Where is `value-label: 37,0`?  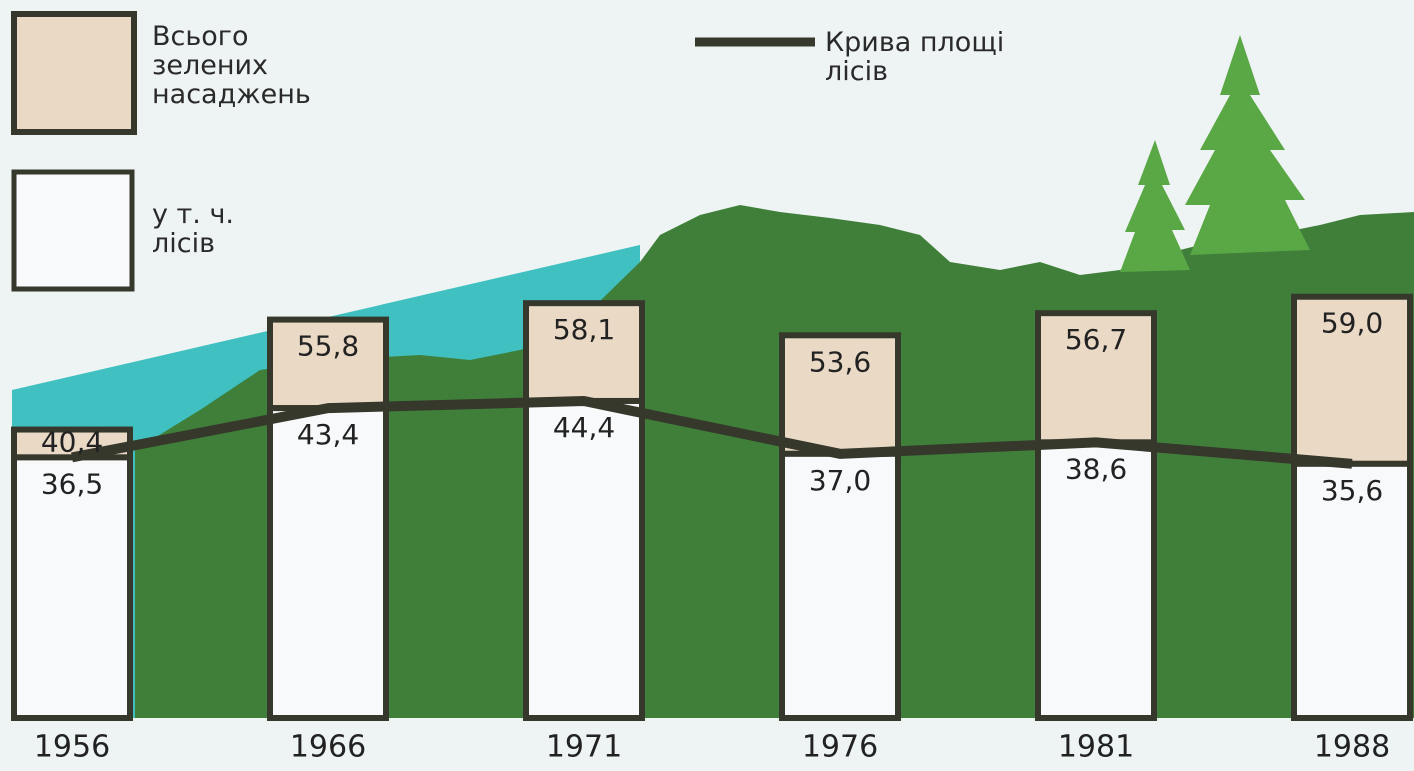 value-label: 37,0 is located at coordinates (840, 480).